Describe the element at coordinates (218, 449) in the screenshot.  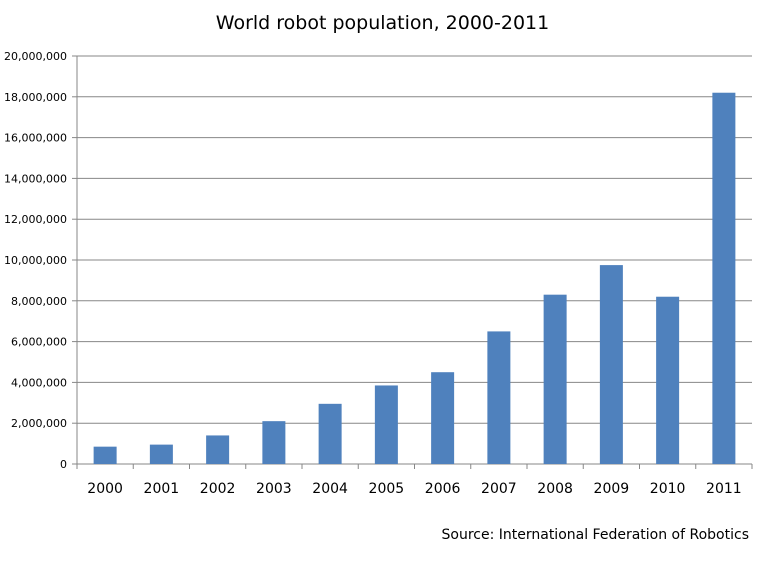
I see `bar-2002` at that location.